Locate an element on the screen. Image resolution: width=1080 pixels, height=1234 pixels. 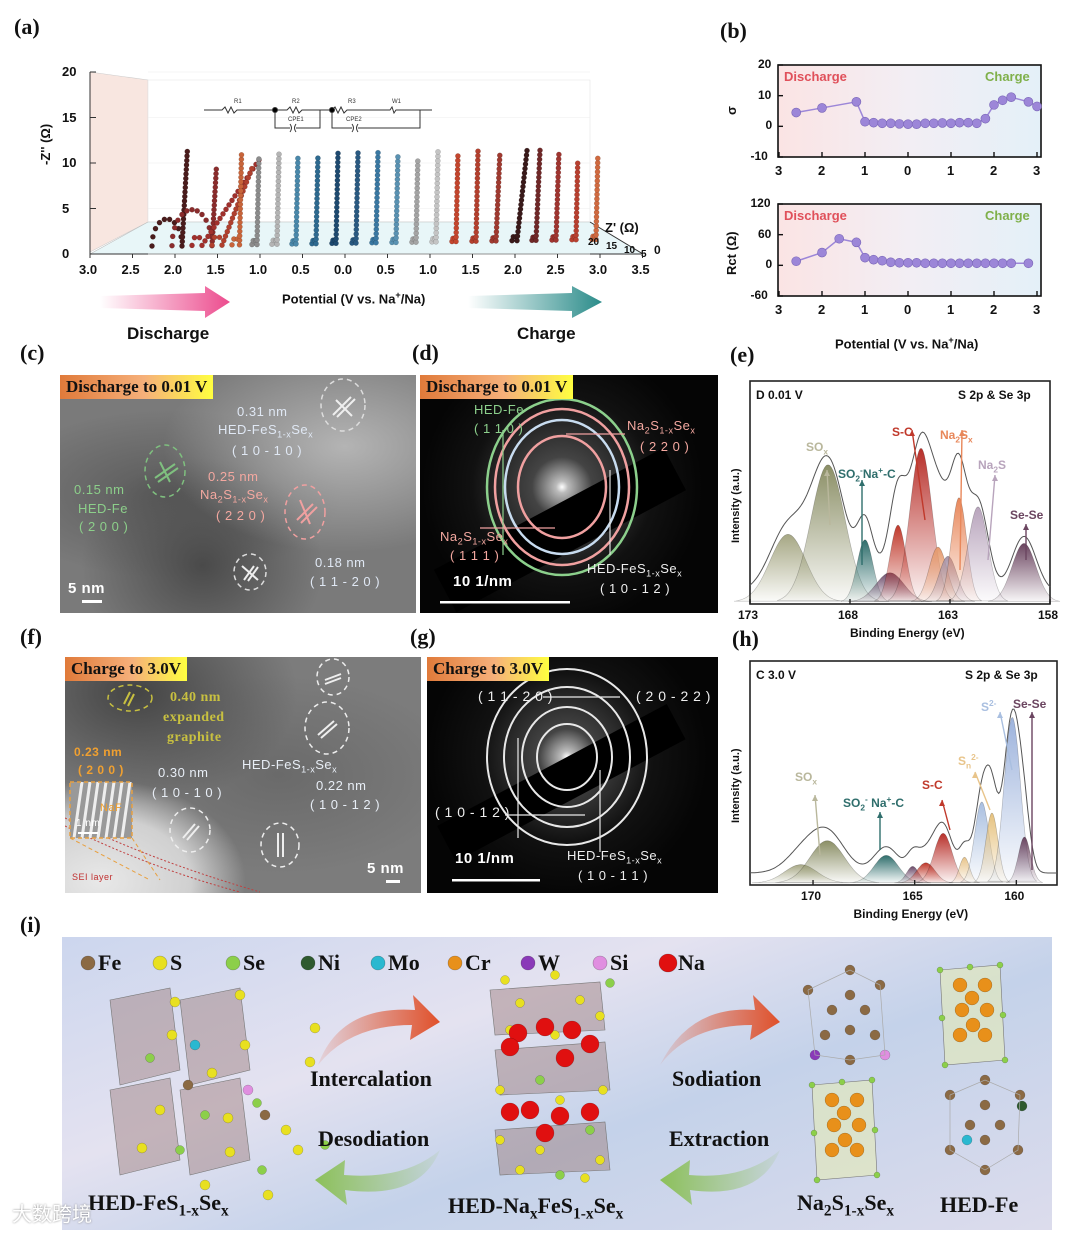
beam-stopper is located at coordinates (559, 530).